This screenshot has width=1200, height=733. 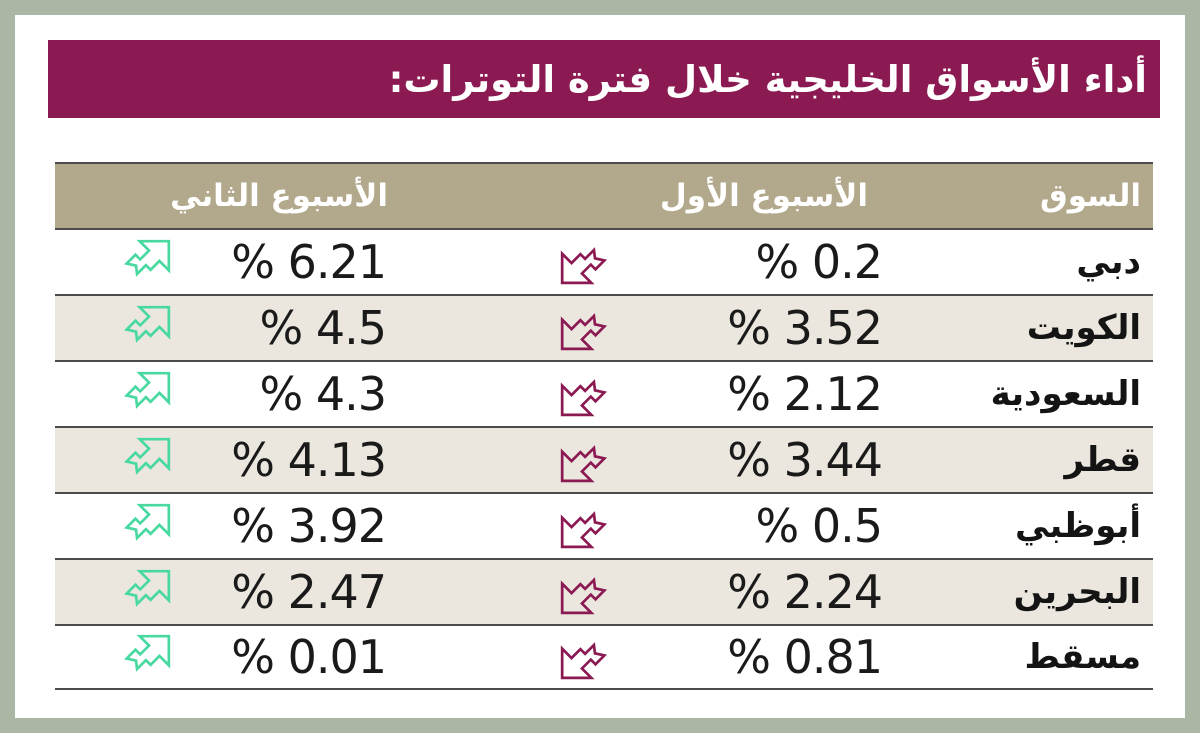 I want to click on week2-value: % 4.3, so click(x=323, y=394).